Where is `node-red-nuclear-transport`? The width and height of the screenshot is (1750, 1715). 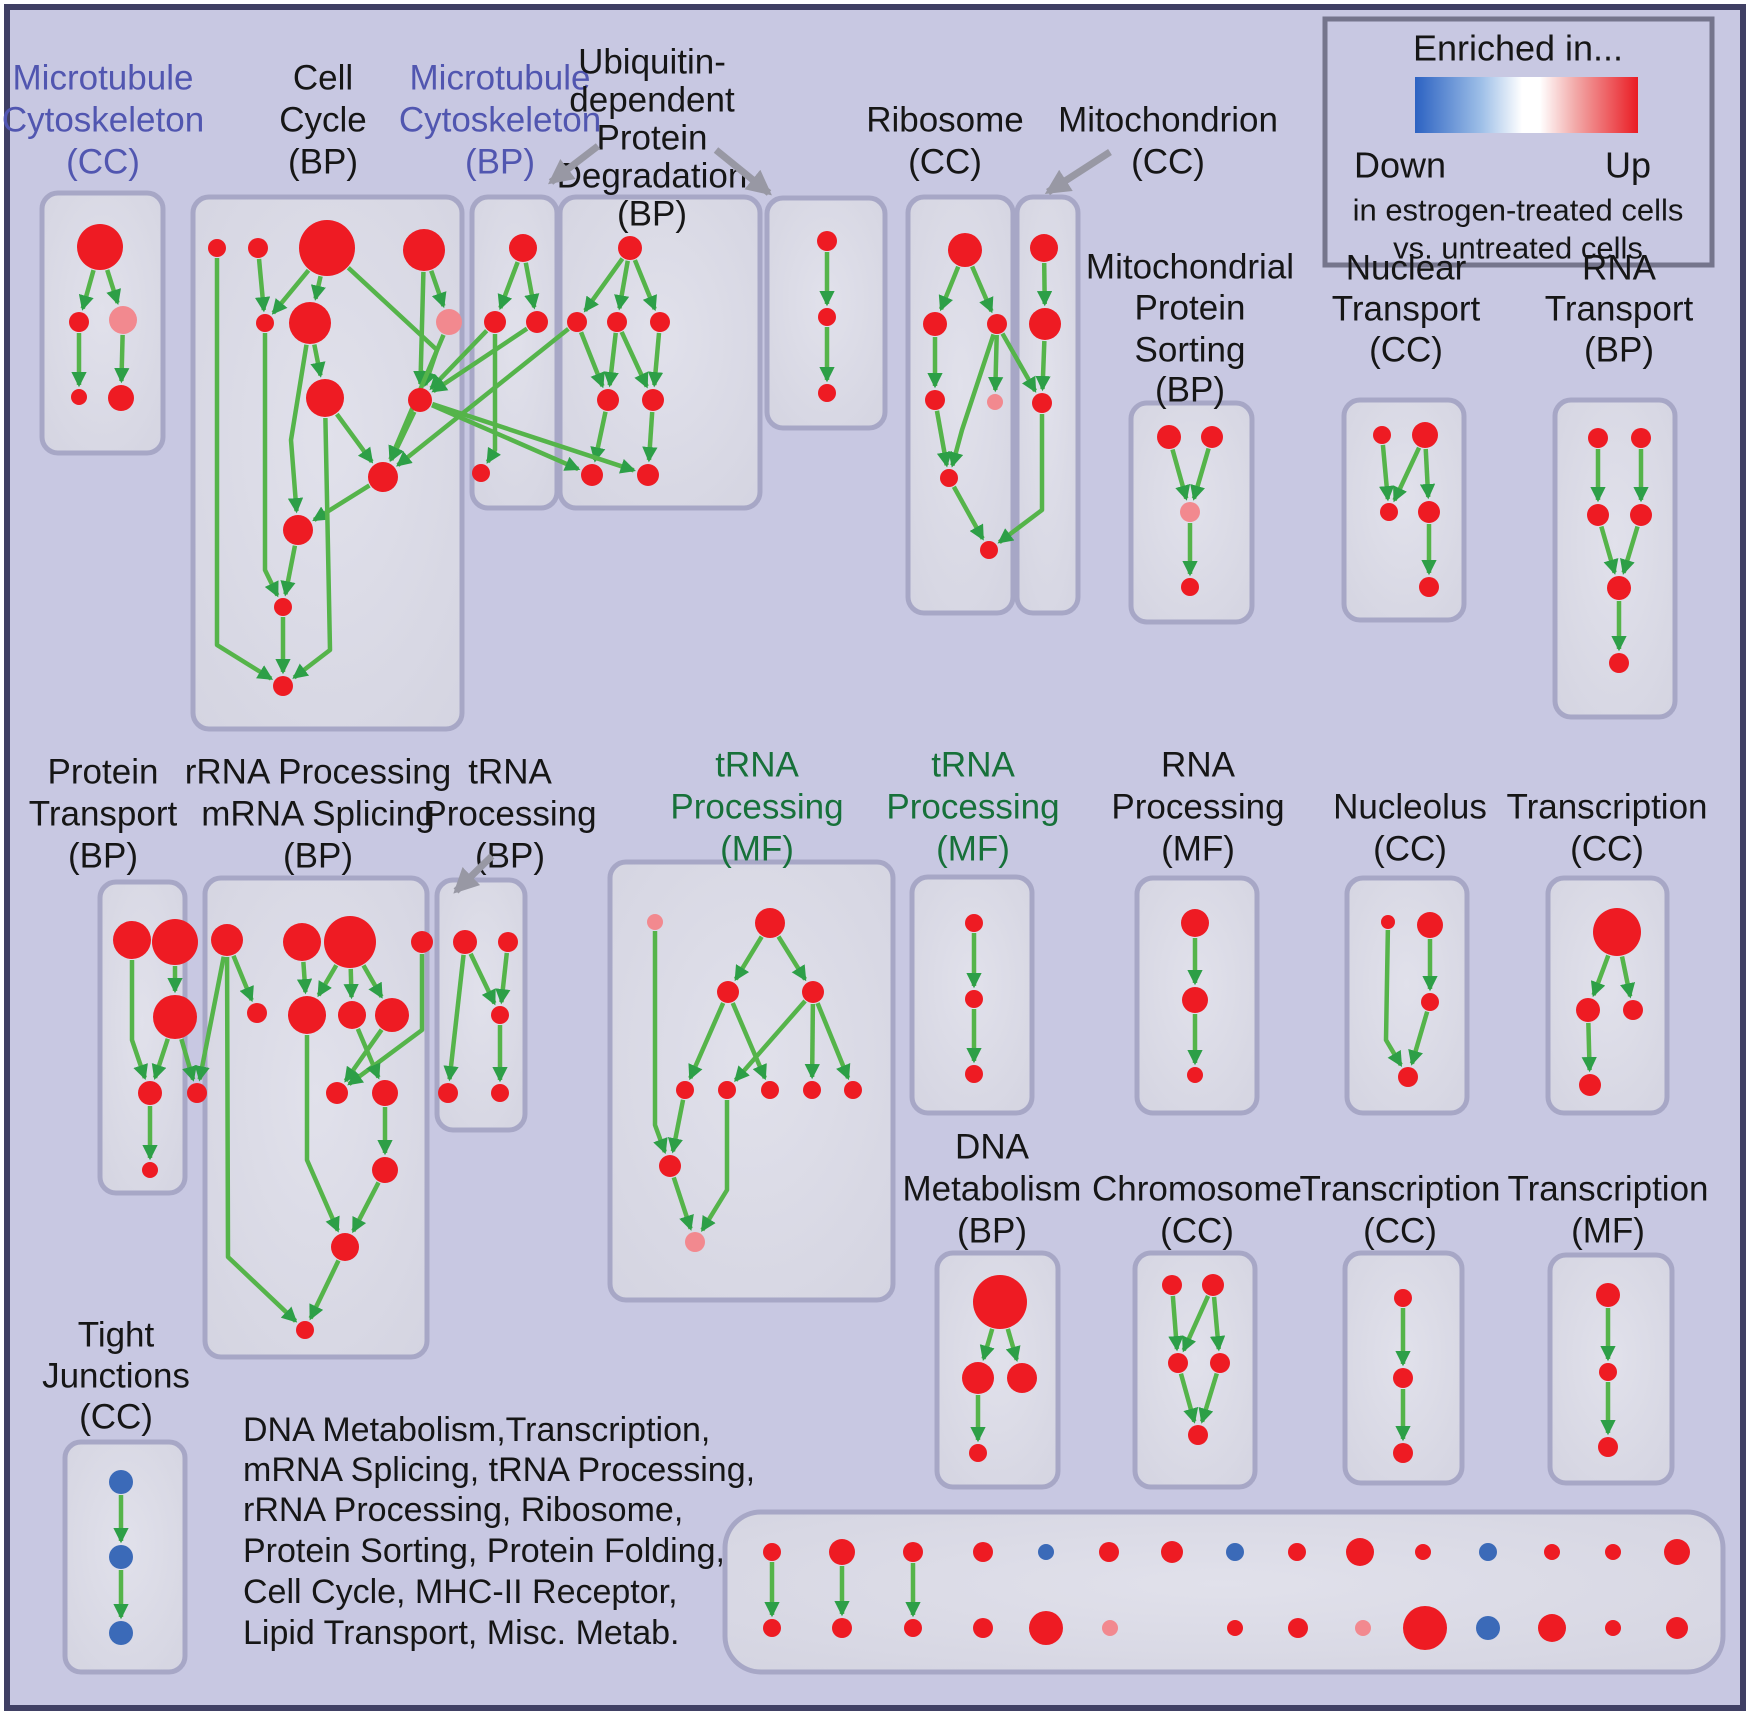
node-red-nuclear-transport is located at coordinates (1425, 435).